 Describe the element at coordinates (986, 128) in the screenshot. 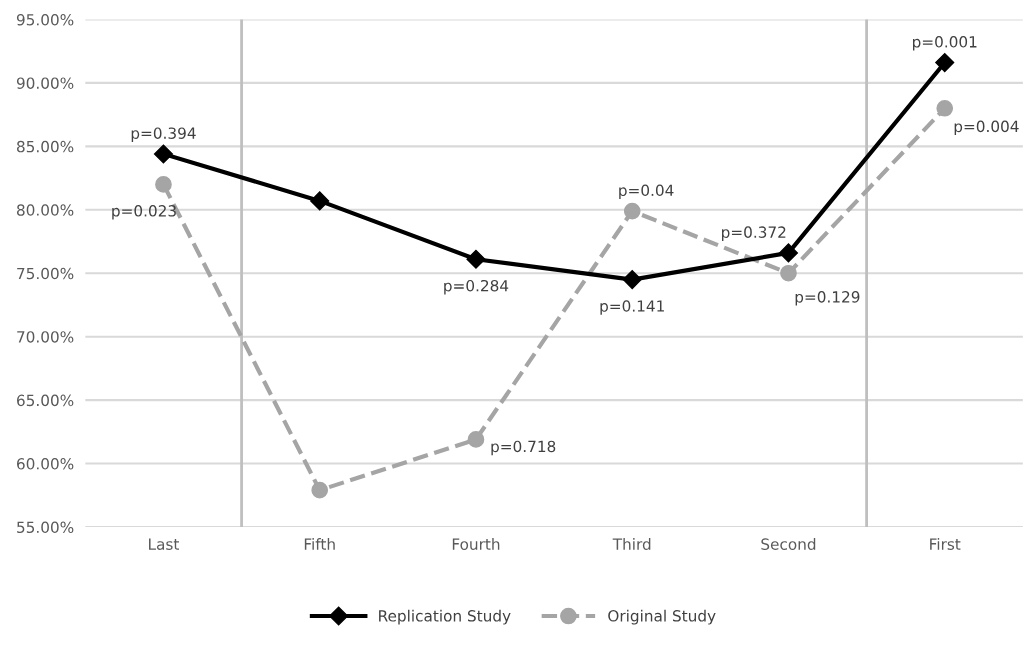

I see `annotation: p=0.004` at that location.